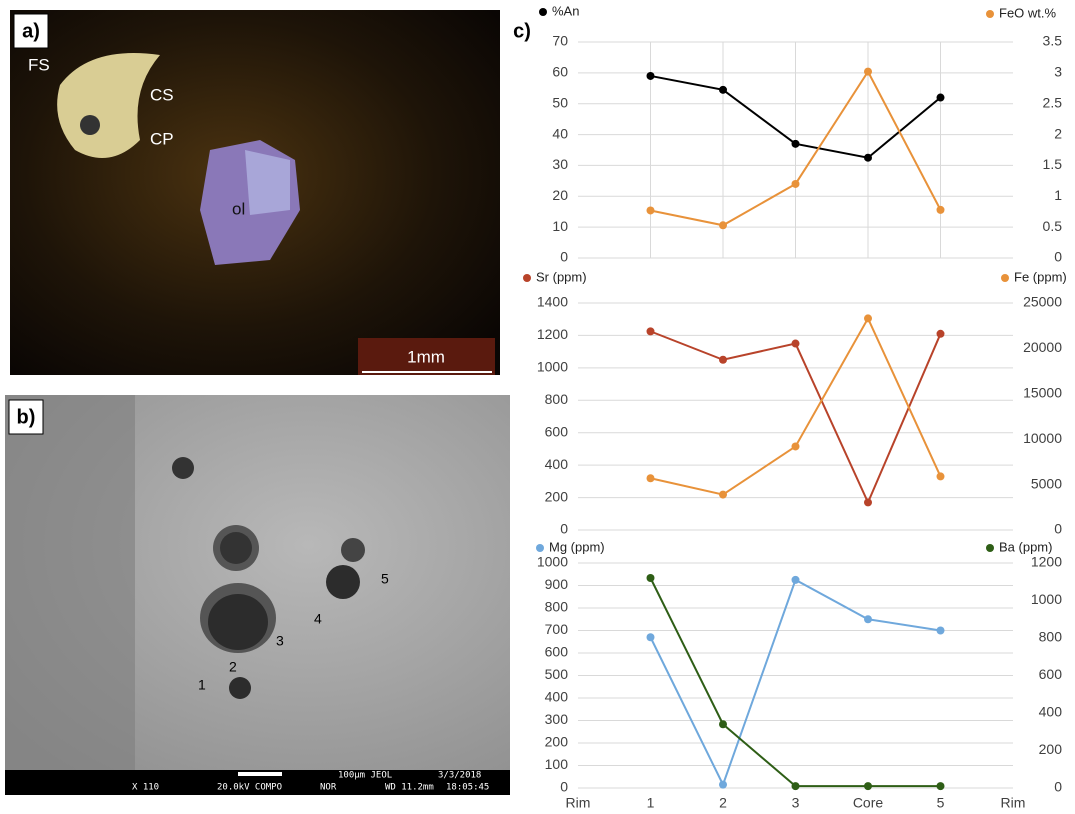 This screenshot has height=814, width=1075. Describe the element at coordinates (1051, 712) in the screenshot. I see `y2-tick-label: 400` at that location.